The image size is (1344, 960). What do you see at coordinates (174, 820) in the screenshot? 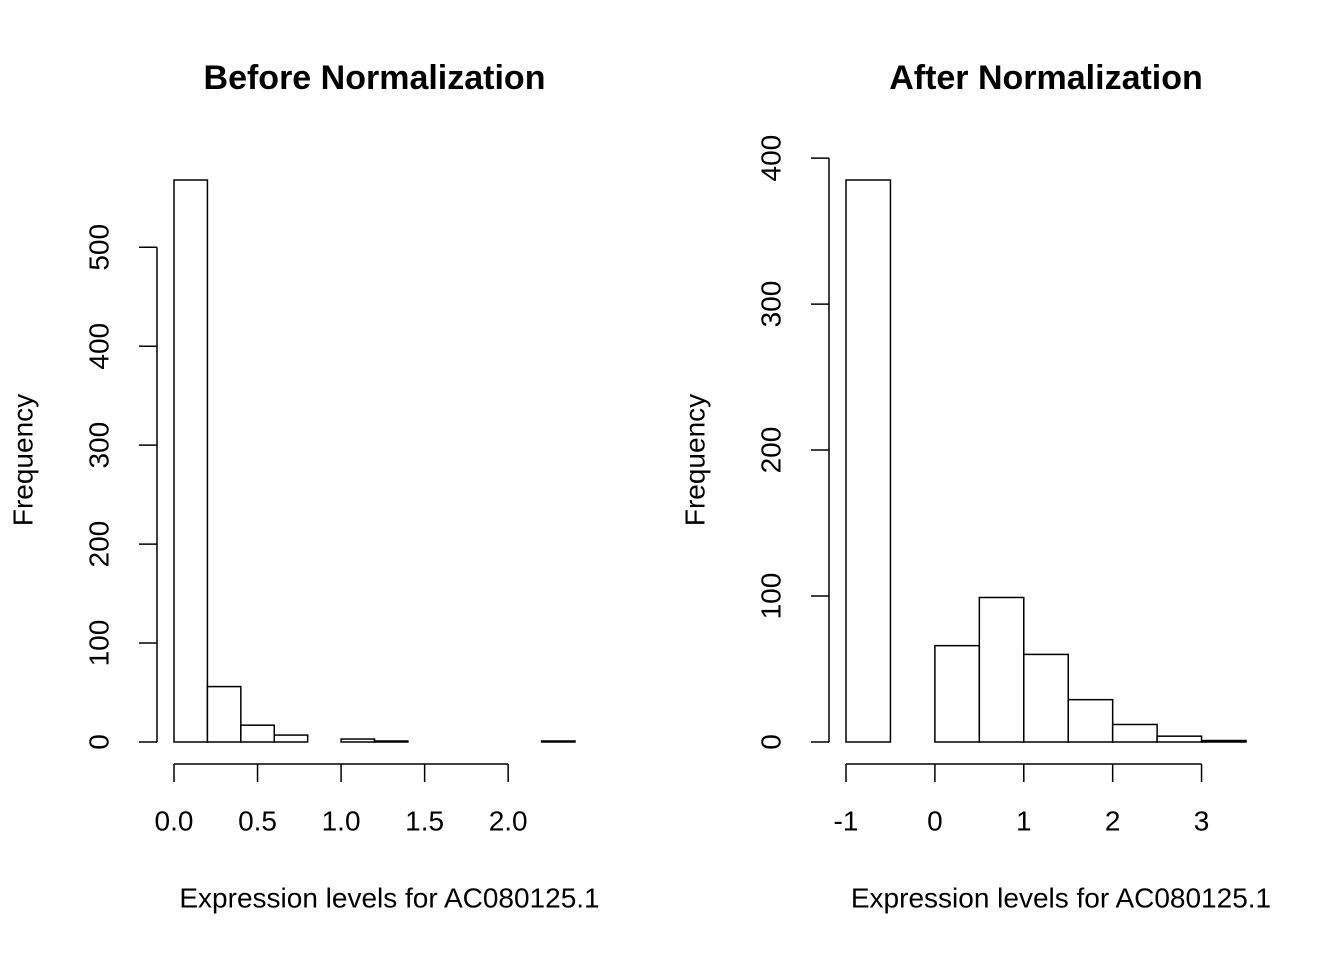
I see `x-tick-label: 0.0` at bounding box center [174, 820].